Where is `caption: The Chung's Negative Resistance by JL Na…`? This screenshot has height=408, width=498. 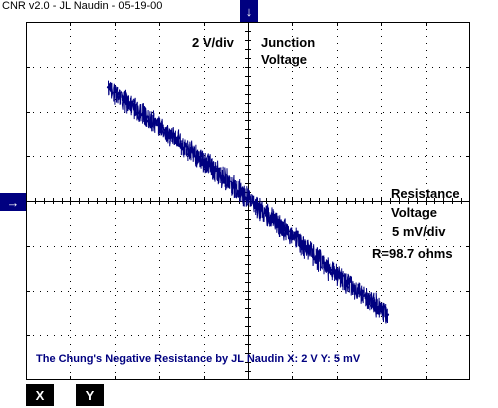
caption: The Chung's Negative Resistance by JL Na… is located at coordinates (198, 359).